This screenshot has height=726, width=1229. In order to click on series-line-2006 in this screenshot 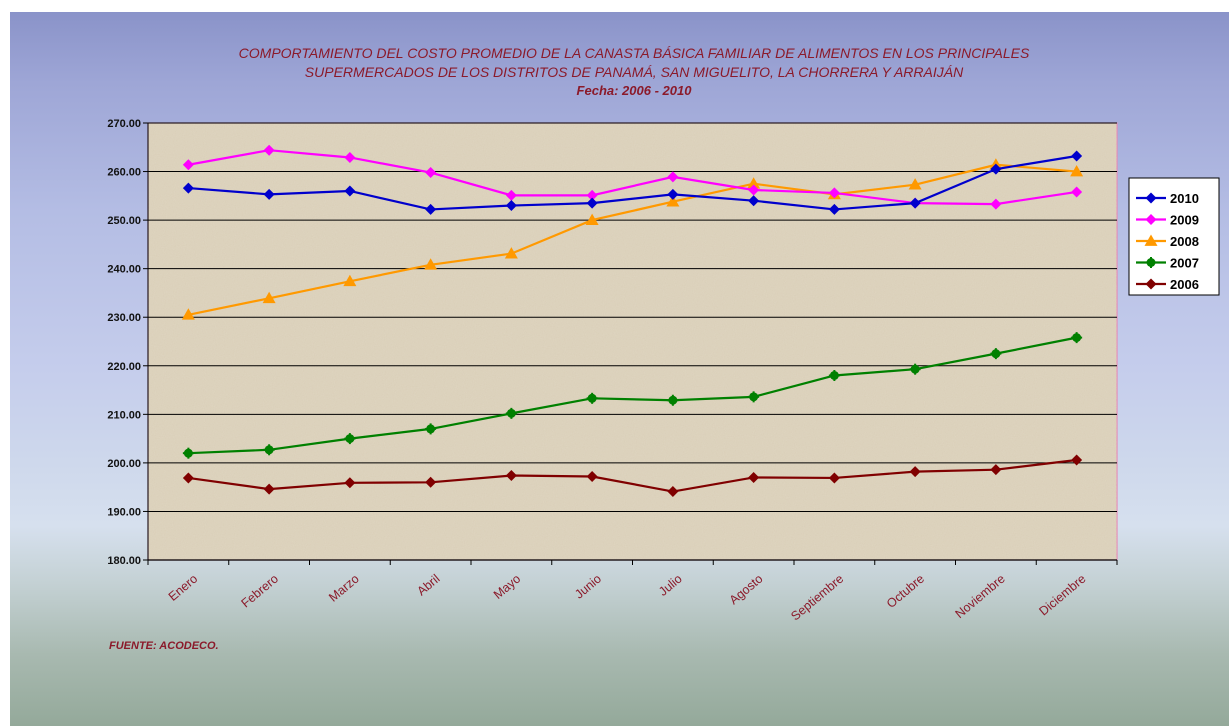, I will do `click(632, 475)`.